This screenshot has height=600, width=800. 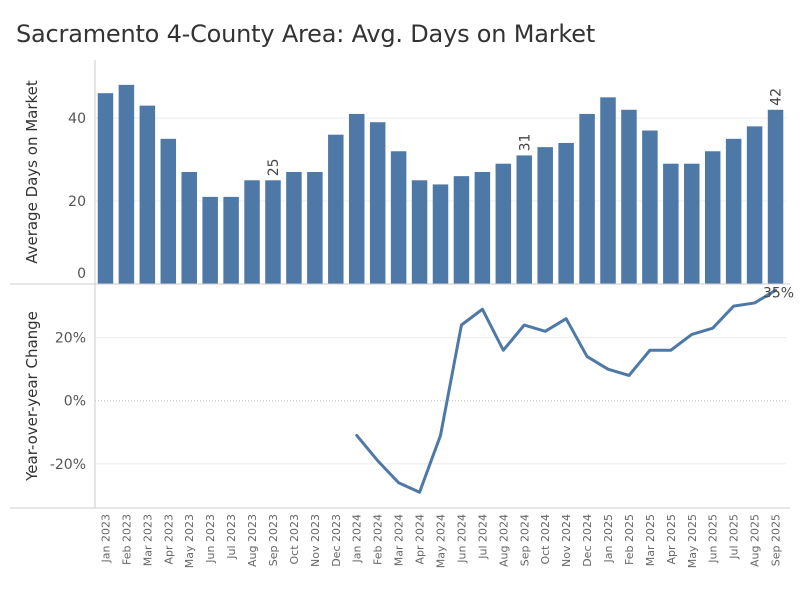 I want to click on line-y-tick-label: 20%, so click(x=70, y=339).